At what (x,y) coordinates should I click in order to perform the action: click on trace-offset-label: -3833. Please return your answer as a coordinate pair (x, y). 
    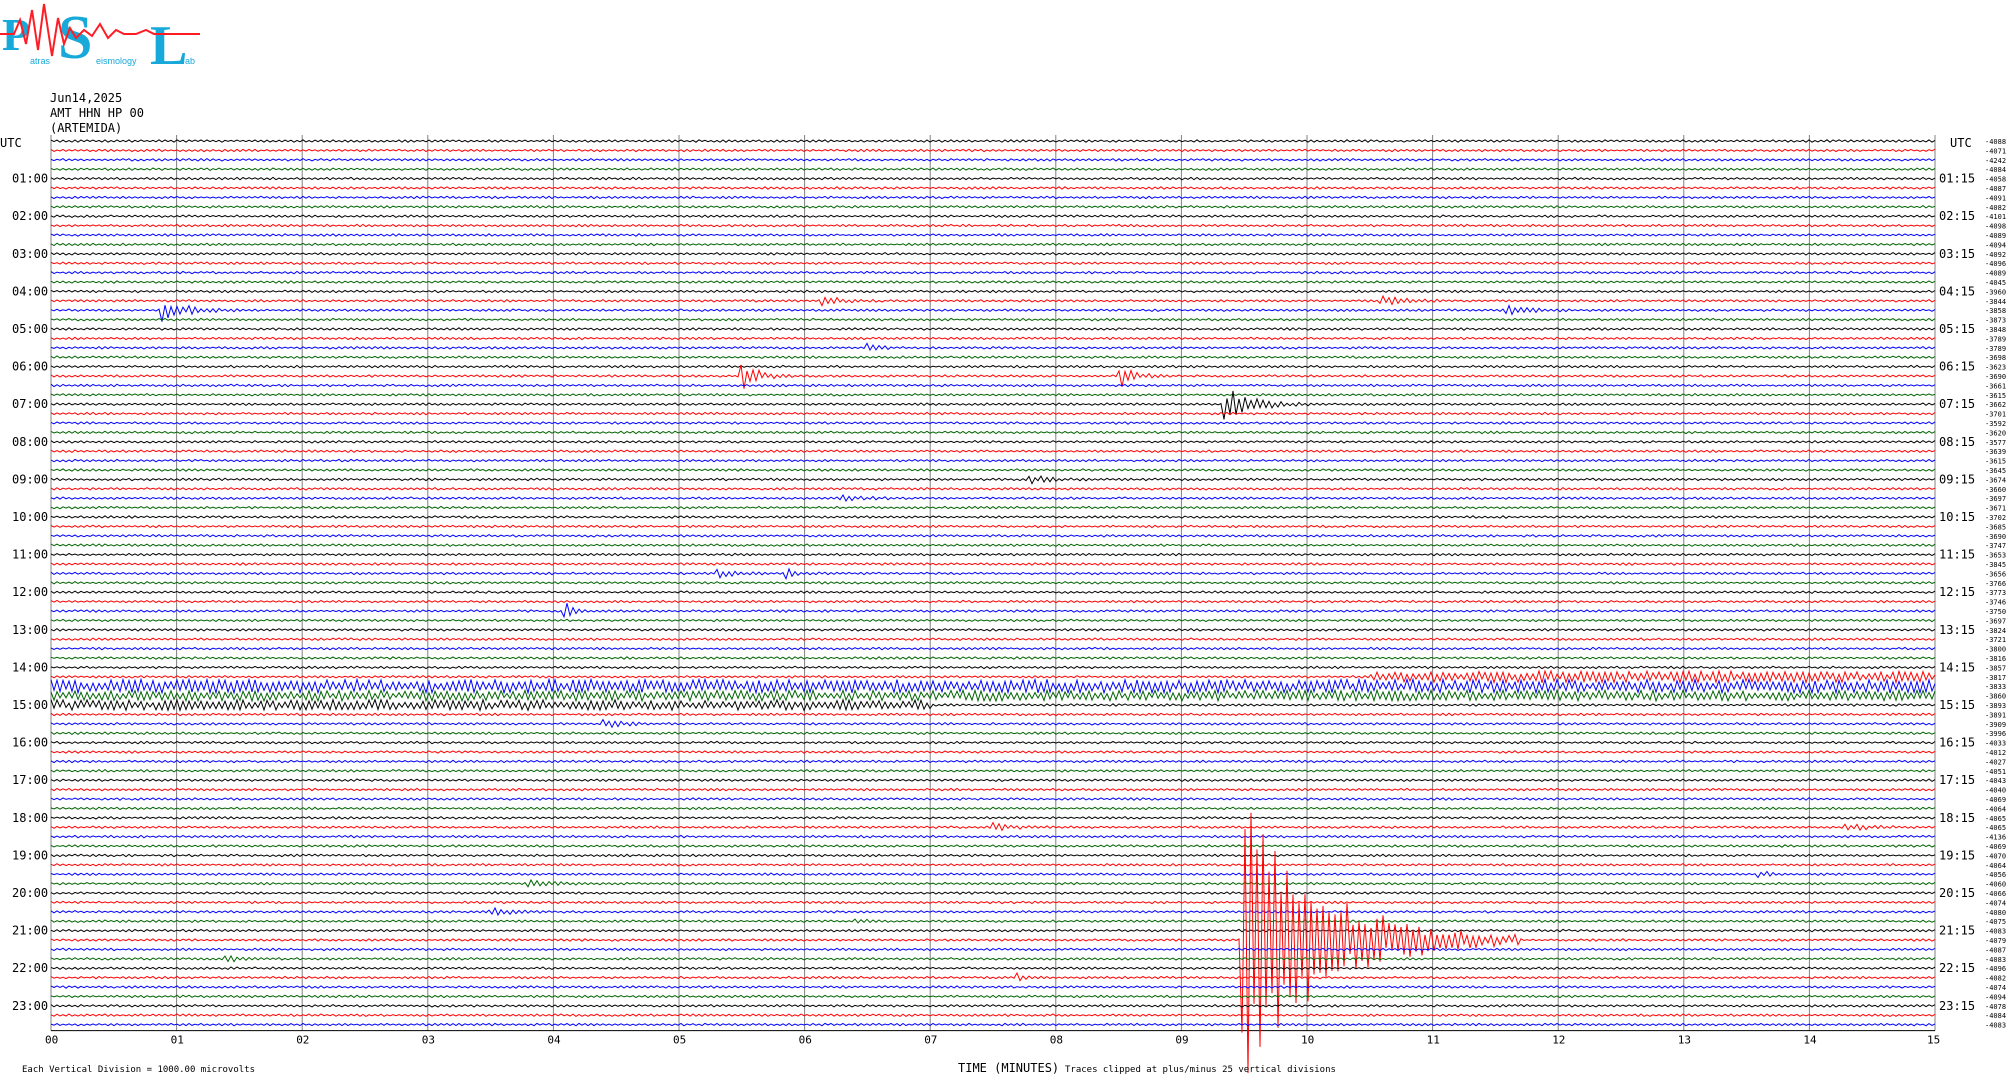
    Looking at the image, I should click on (1995, 687).